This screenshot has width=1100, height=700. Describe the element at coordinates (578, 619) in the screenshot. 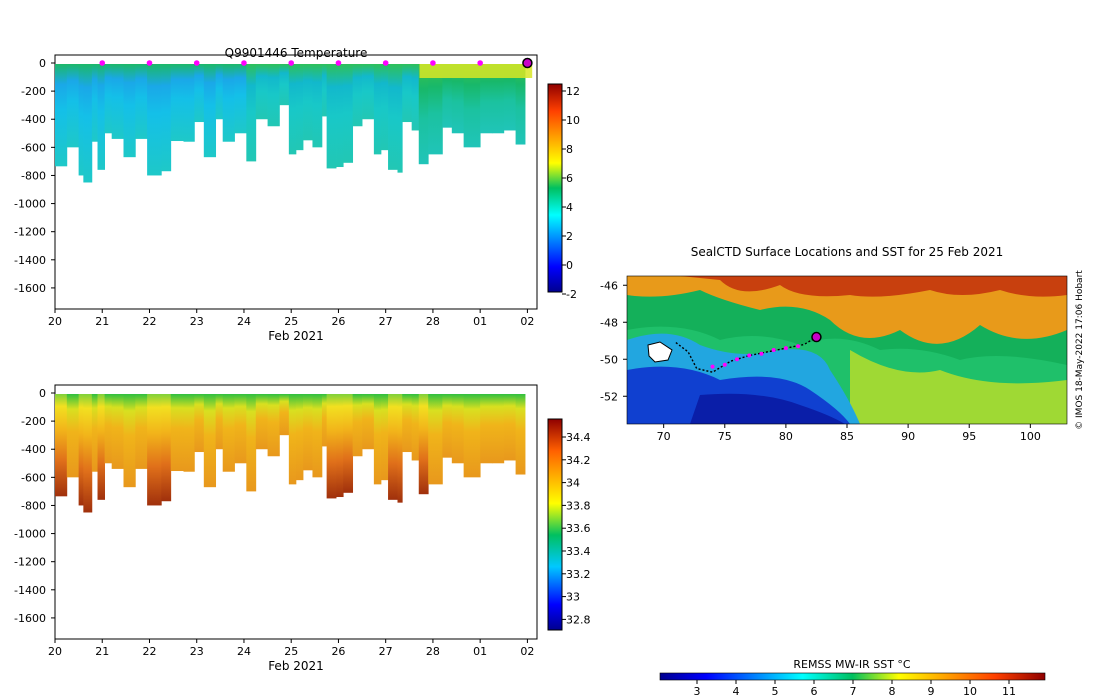

I see `colorbar-label: 32.8` at that location.